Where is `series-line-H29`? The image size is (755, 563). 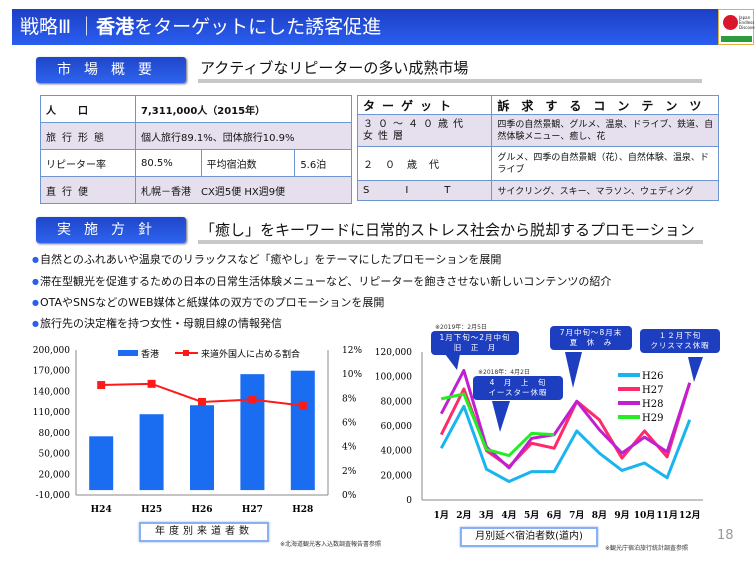
series-line-H29 is located at coordinates (497, 425).